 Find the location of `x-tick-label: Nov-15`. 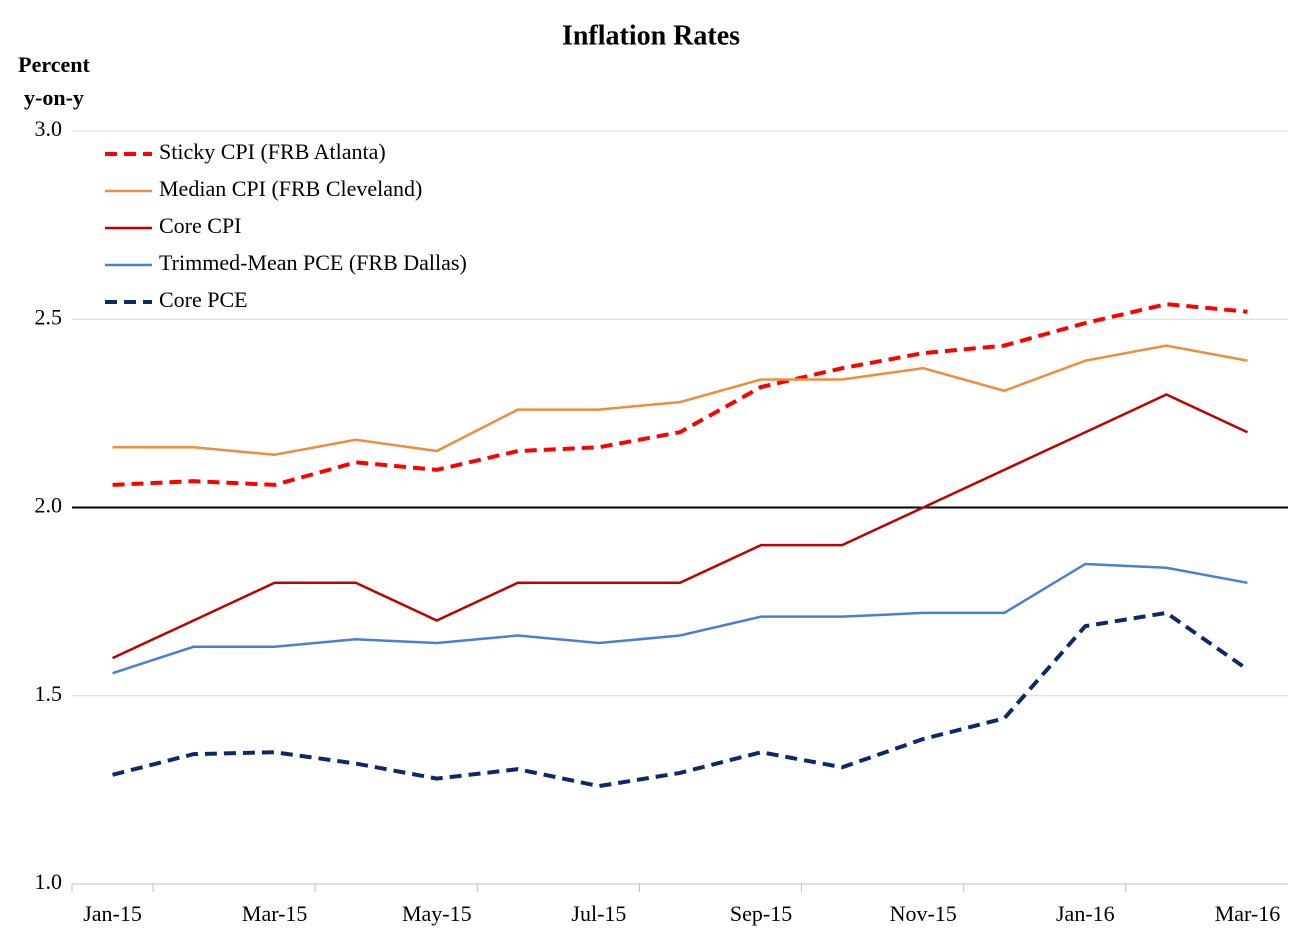

x-tick-label: Nov-15 is located at coordinates (923, 913).